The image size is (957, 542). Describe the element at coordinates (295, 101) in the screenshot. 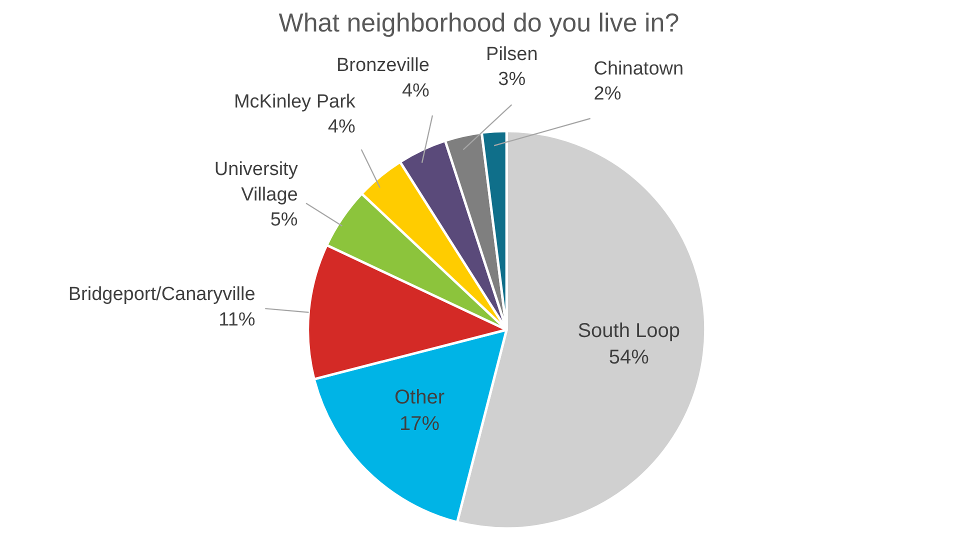

I see `slice-label: McKinley Park` at that location.